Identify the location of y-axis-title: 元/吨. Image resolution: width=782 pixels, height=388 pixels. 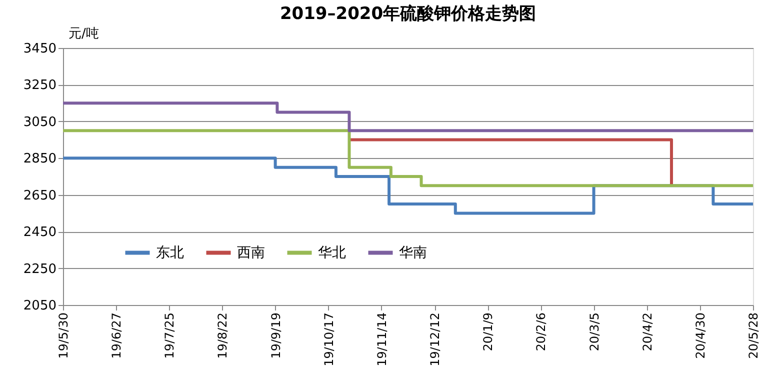
(83, 34).